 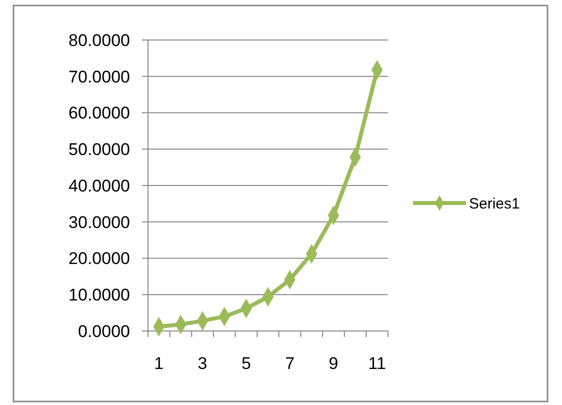 I want to click on x-tick-label: 5, so click(x=246, y=363).